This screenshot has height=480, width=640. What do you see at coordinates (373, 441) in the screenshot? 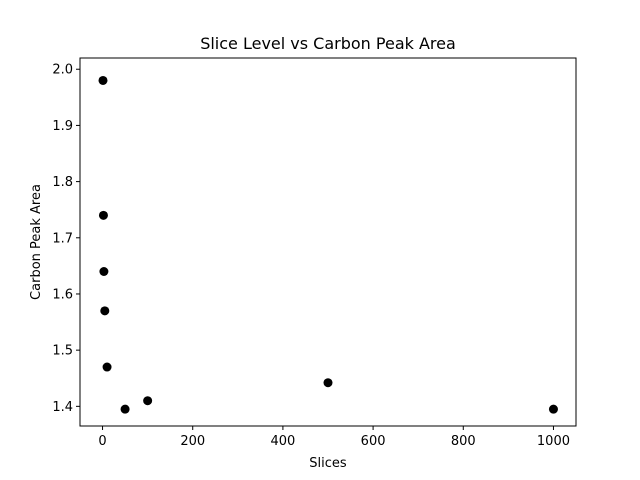
I see `x-tick-label: 600` at bounding box center [373, 441].